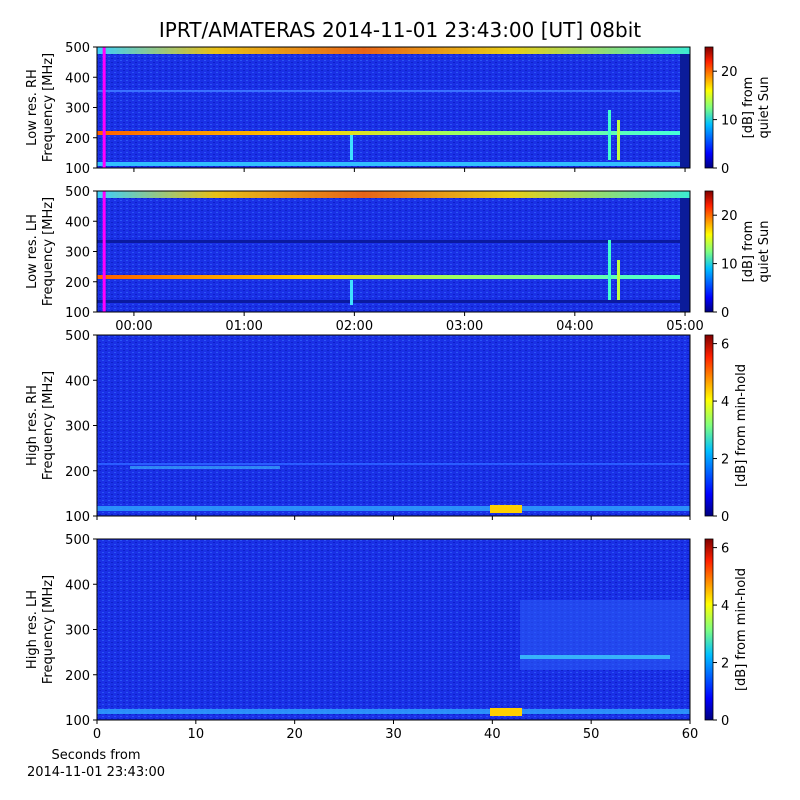 This screenshot has width=800, height=800. What do you see at coordinates (690, 734) in the screenshot?
I see `x-tick-label: 60` at bounding box center [690, 734].